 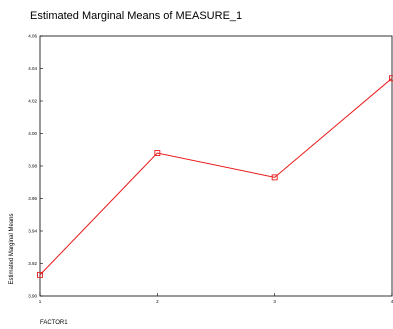 What do you see at coordinates (54, 323) in the screenshot?
I see `x-axis-label: FACTOR1` at bounding box center [54, 323].